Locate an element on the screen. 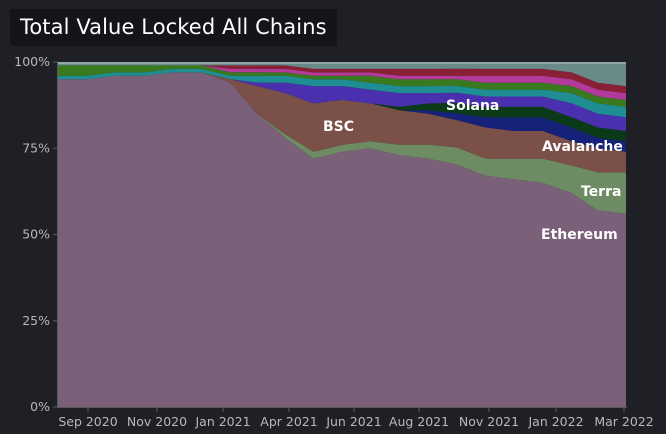 The image size is (666, 434). series-label-solana: Solana is located at coordinates (472, 106).